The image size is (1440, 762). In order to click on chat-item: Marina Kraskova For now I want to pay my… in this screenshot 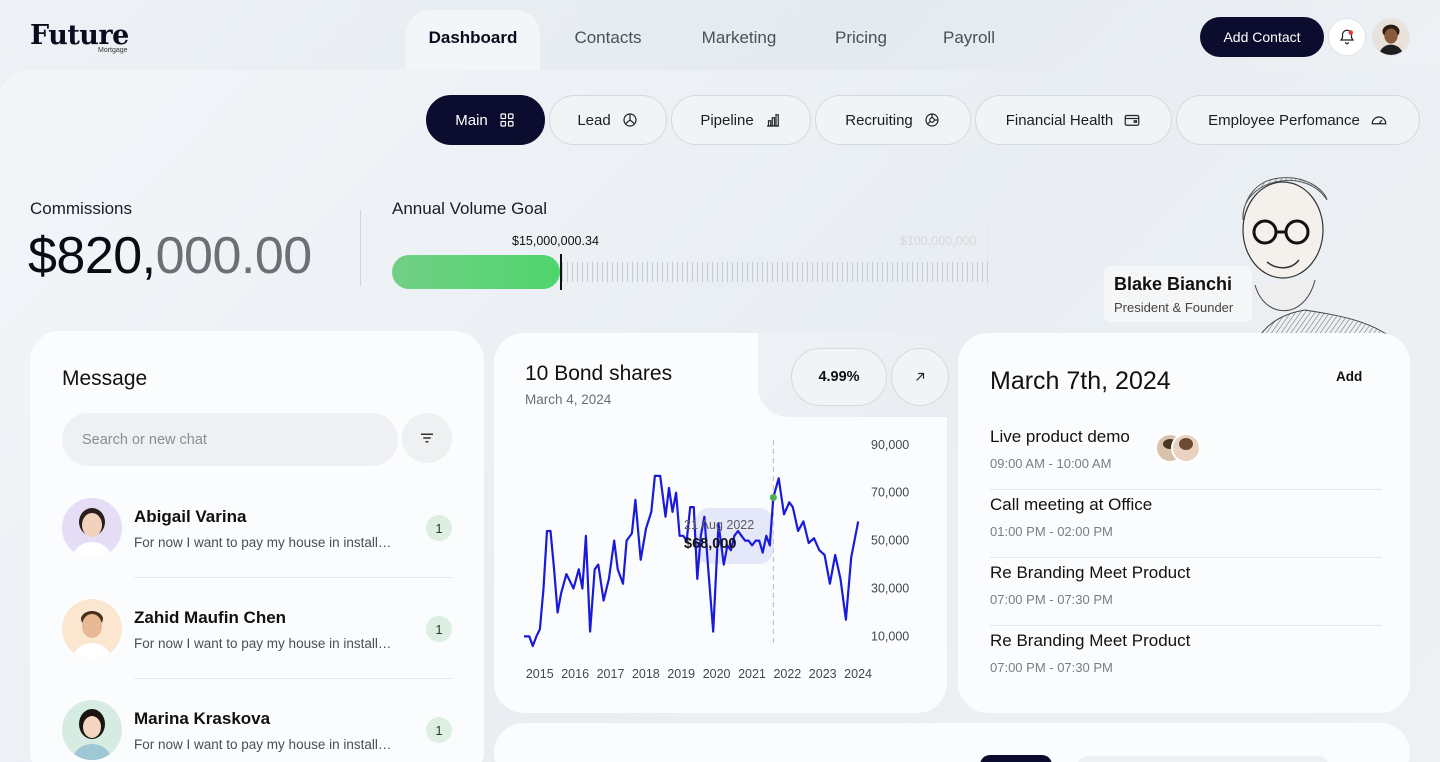, I will do `click(257, 731)`.